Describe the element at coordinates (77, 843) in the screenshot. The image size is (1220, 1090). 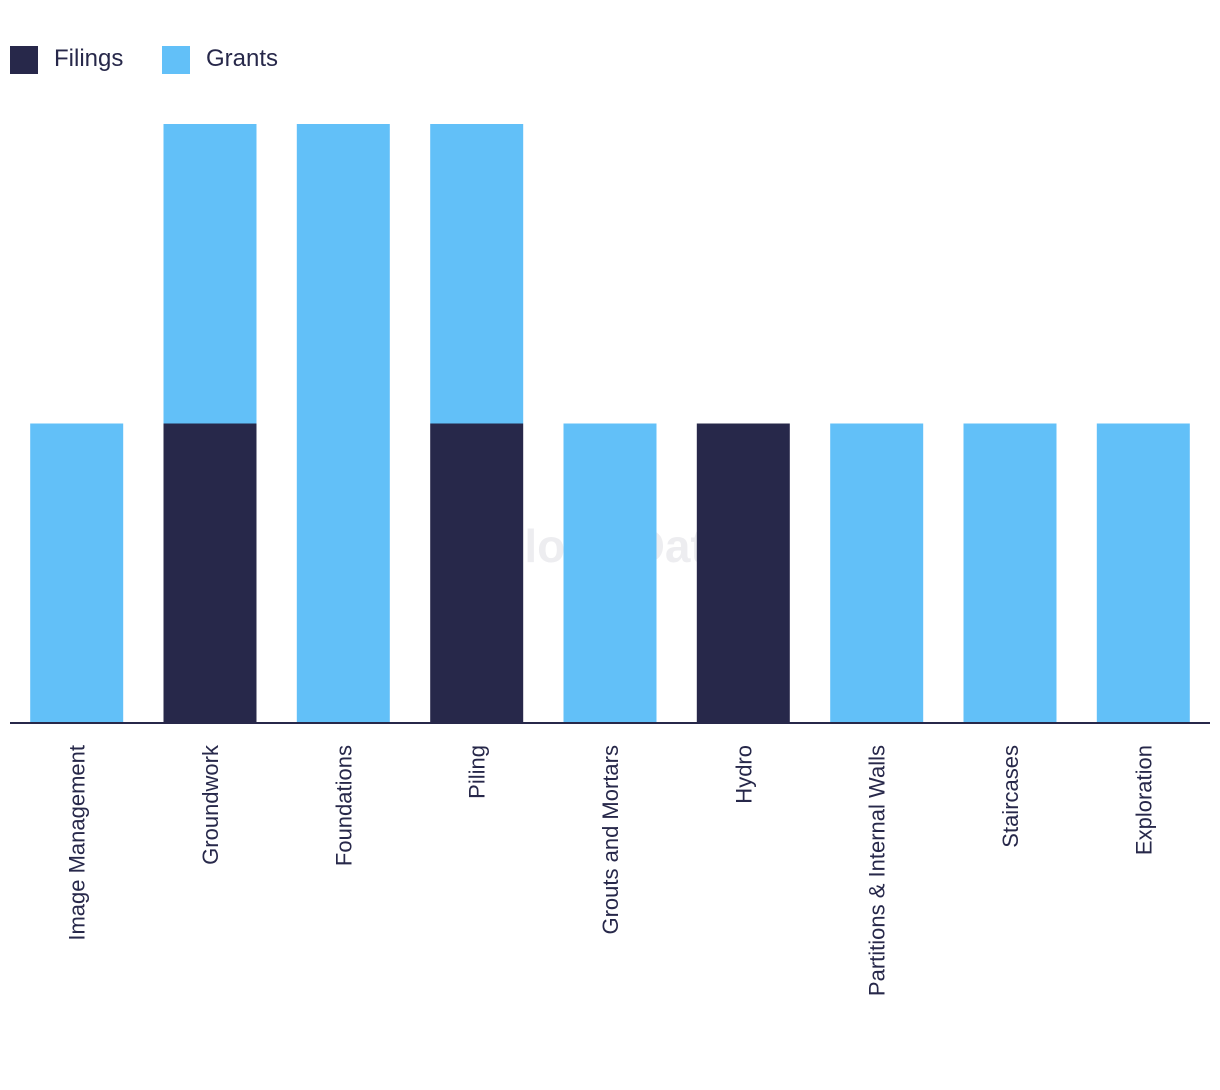
I see `x-tick-label-0: Image Management` at that location.